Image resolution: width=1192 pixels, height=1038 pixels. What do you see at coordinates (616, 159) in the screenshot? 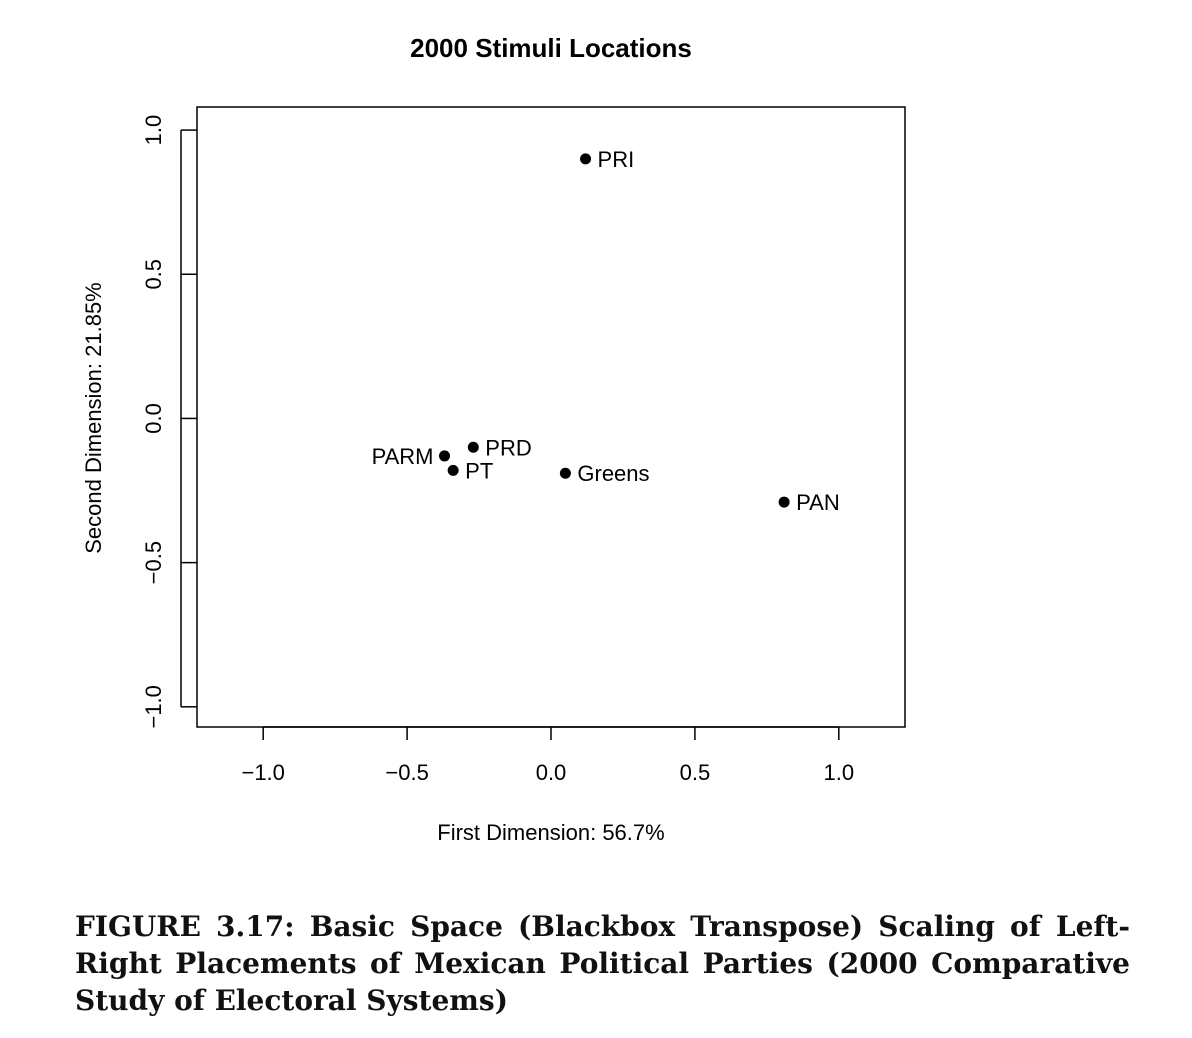
I see `point-label-pri: PRI` at bounding box center [616, 159].